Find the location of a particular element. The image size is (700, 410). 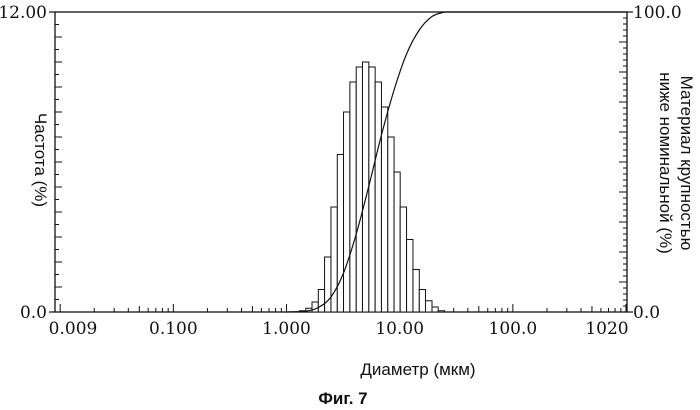

x-tick-label: 10.00 is located at coordinates (399, 329).